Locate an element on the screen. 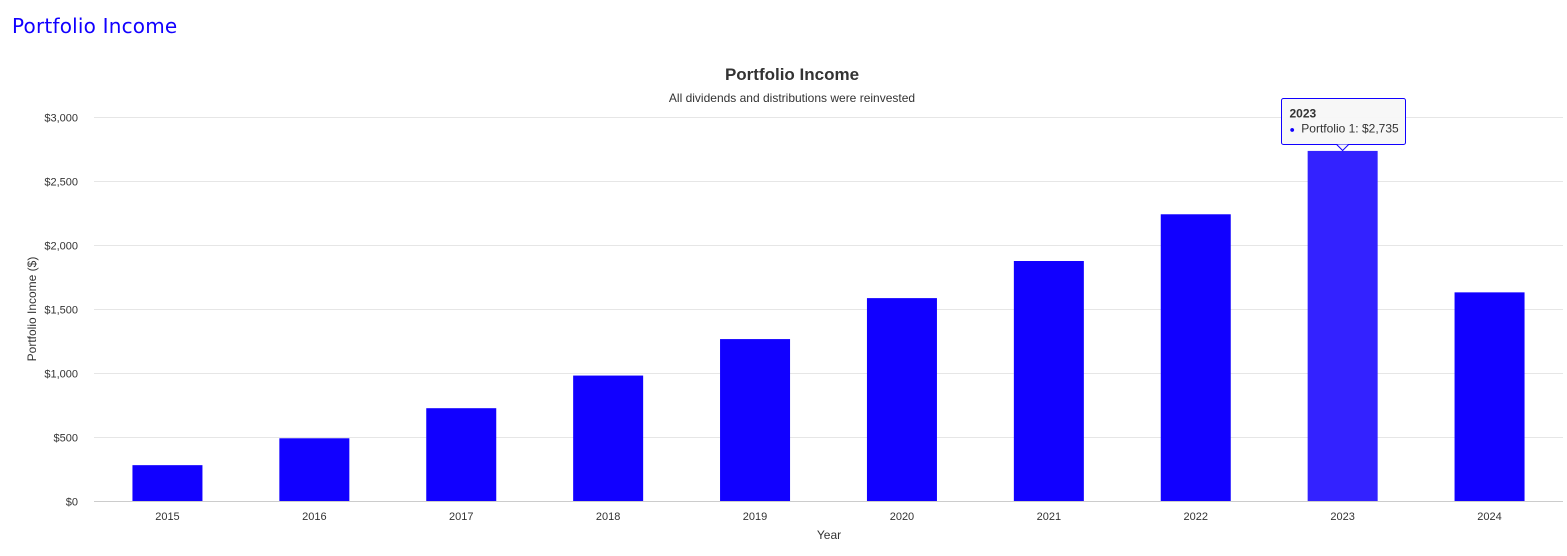 The image size is (1567, 556). x-tick-label: 2020 is located at coordinates (902, 517).